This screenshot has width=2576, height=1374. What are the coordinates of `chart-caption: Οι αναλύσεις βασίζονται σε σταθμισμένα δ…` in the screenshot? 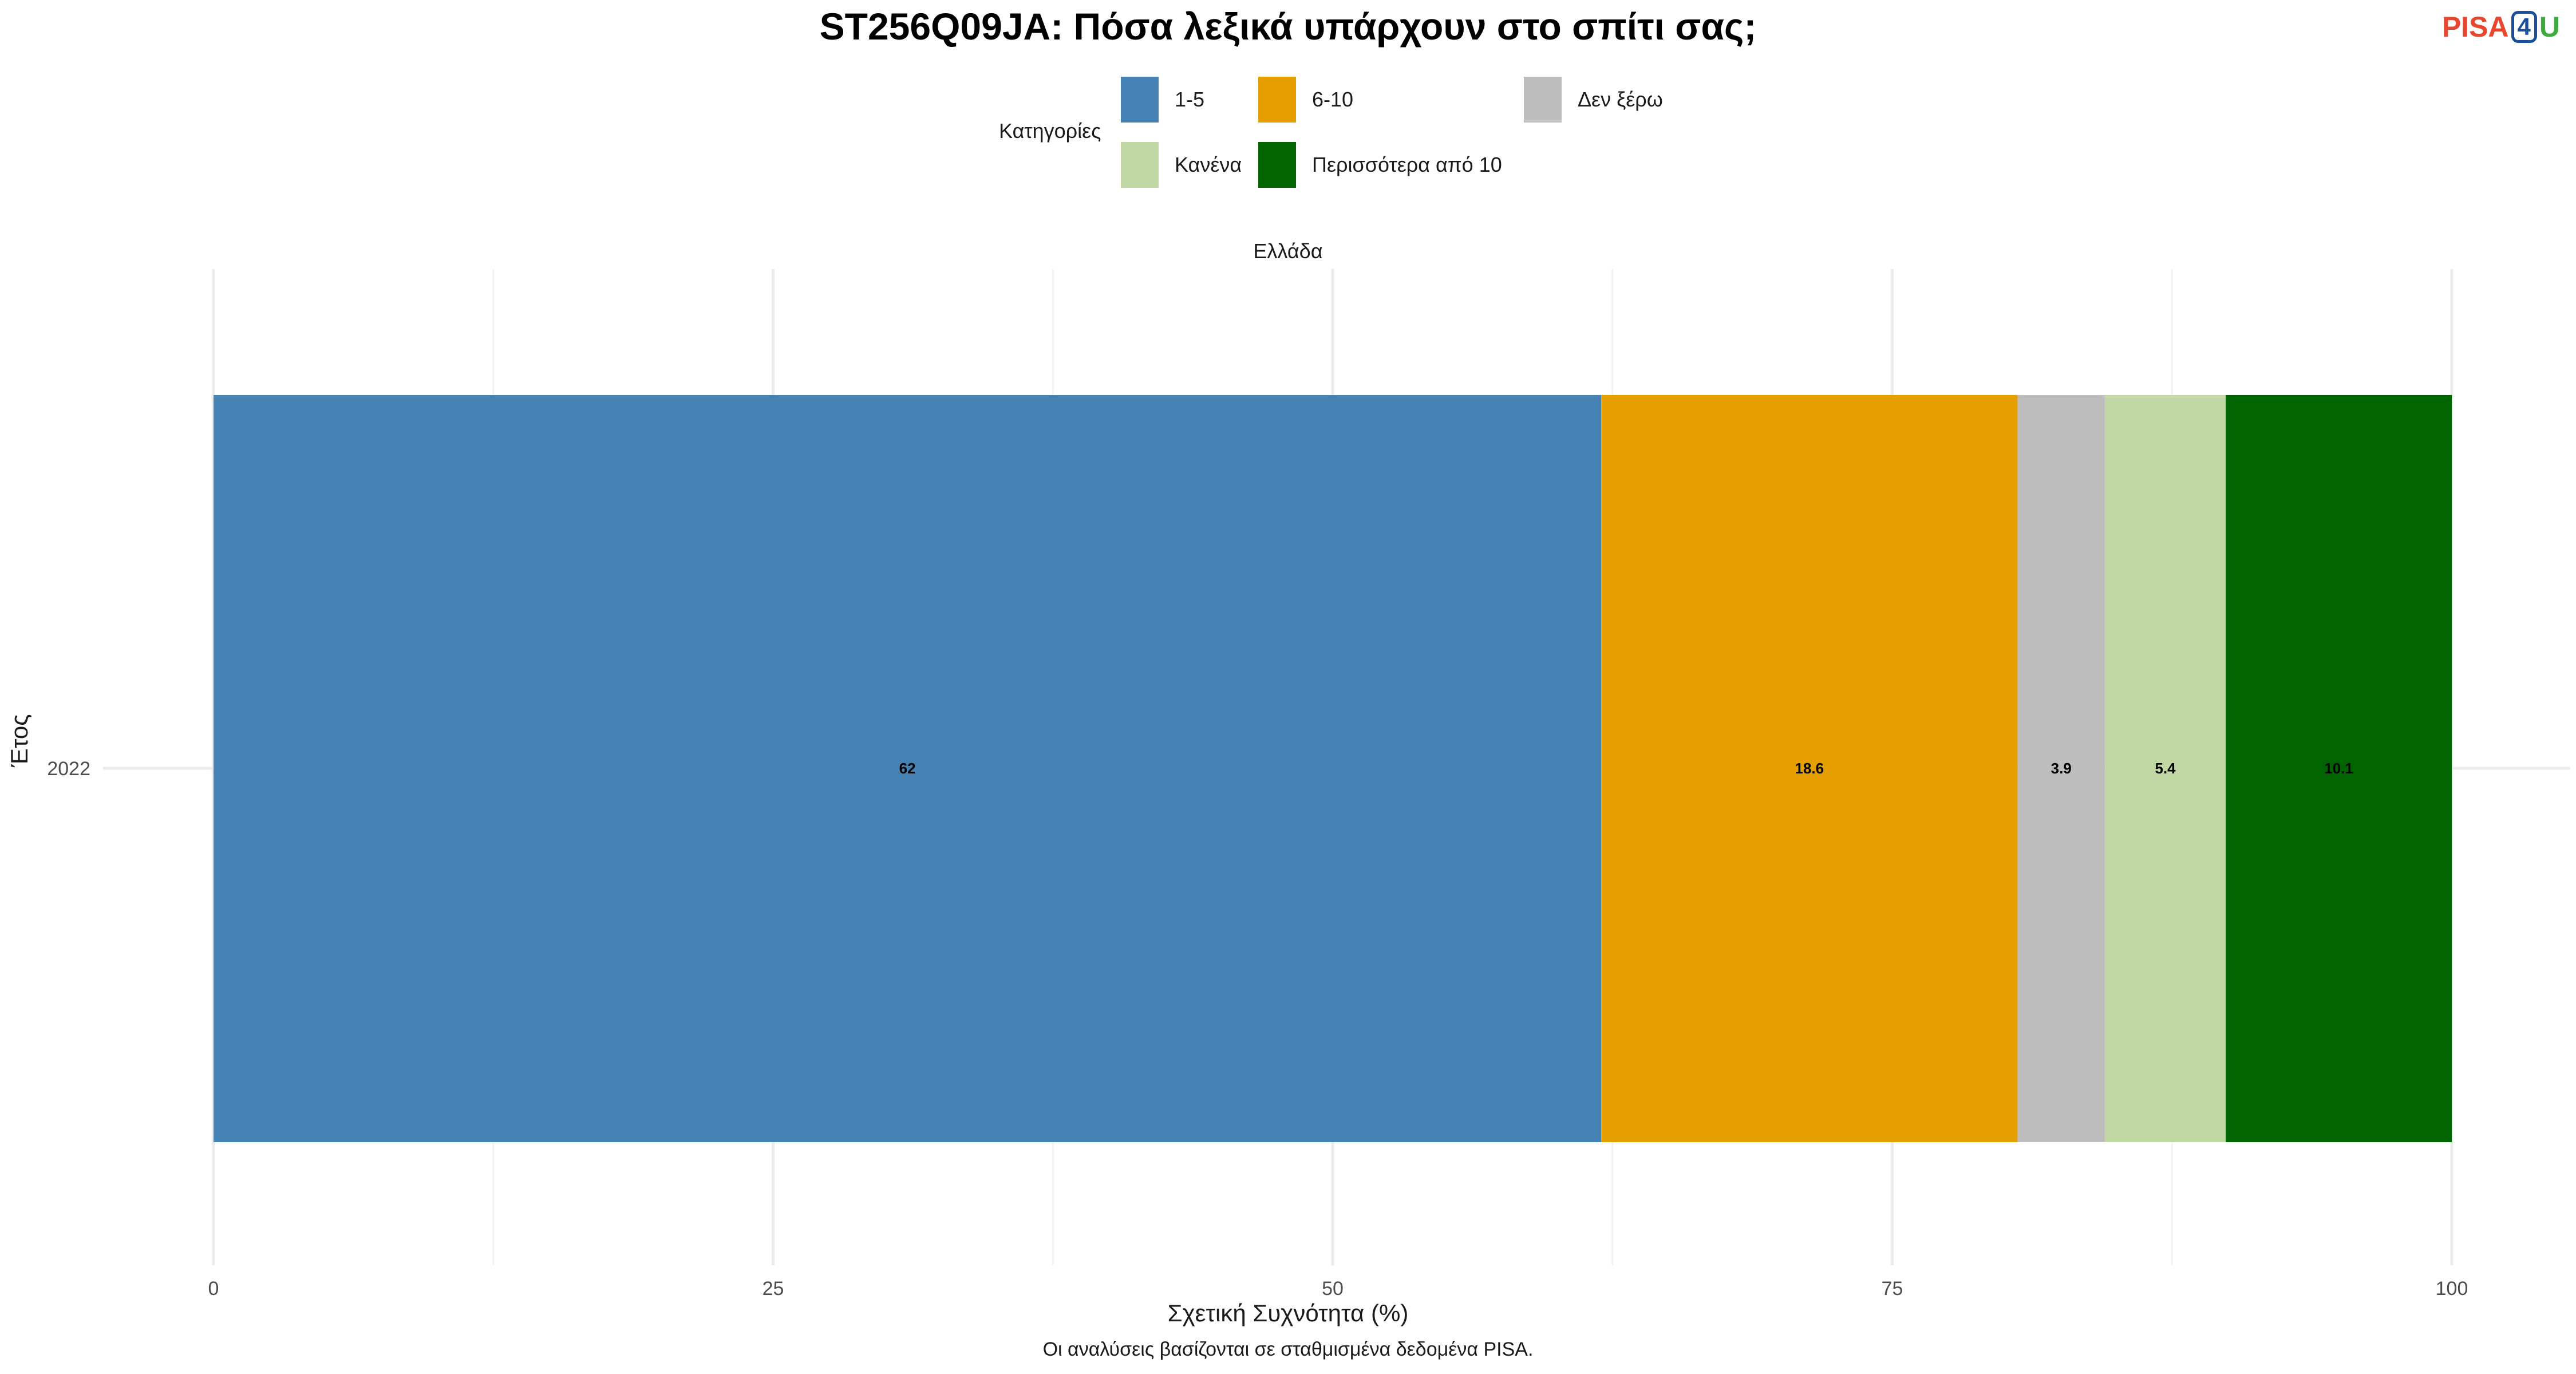 It's located at (1288, 1350).